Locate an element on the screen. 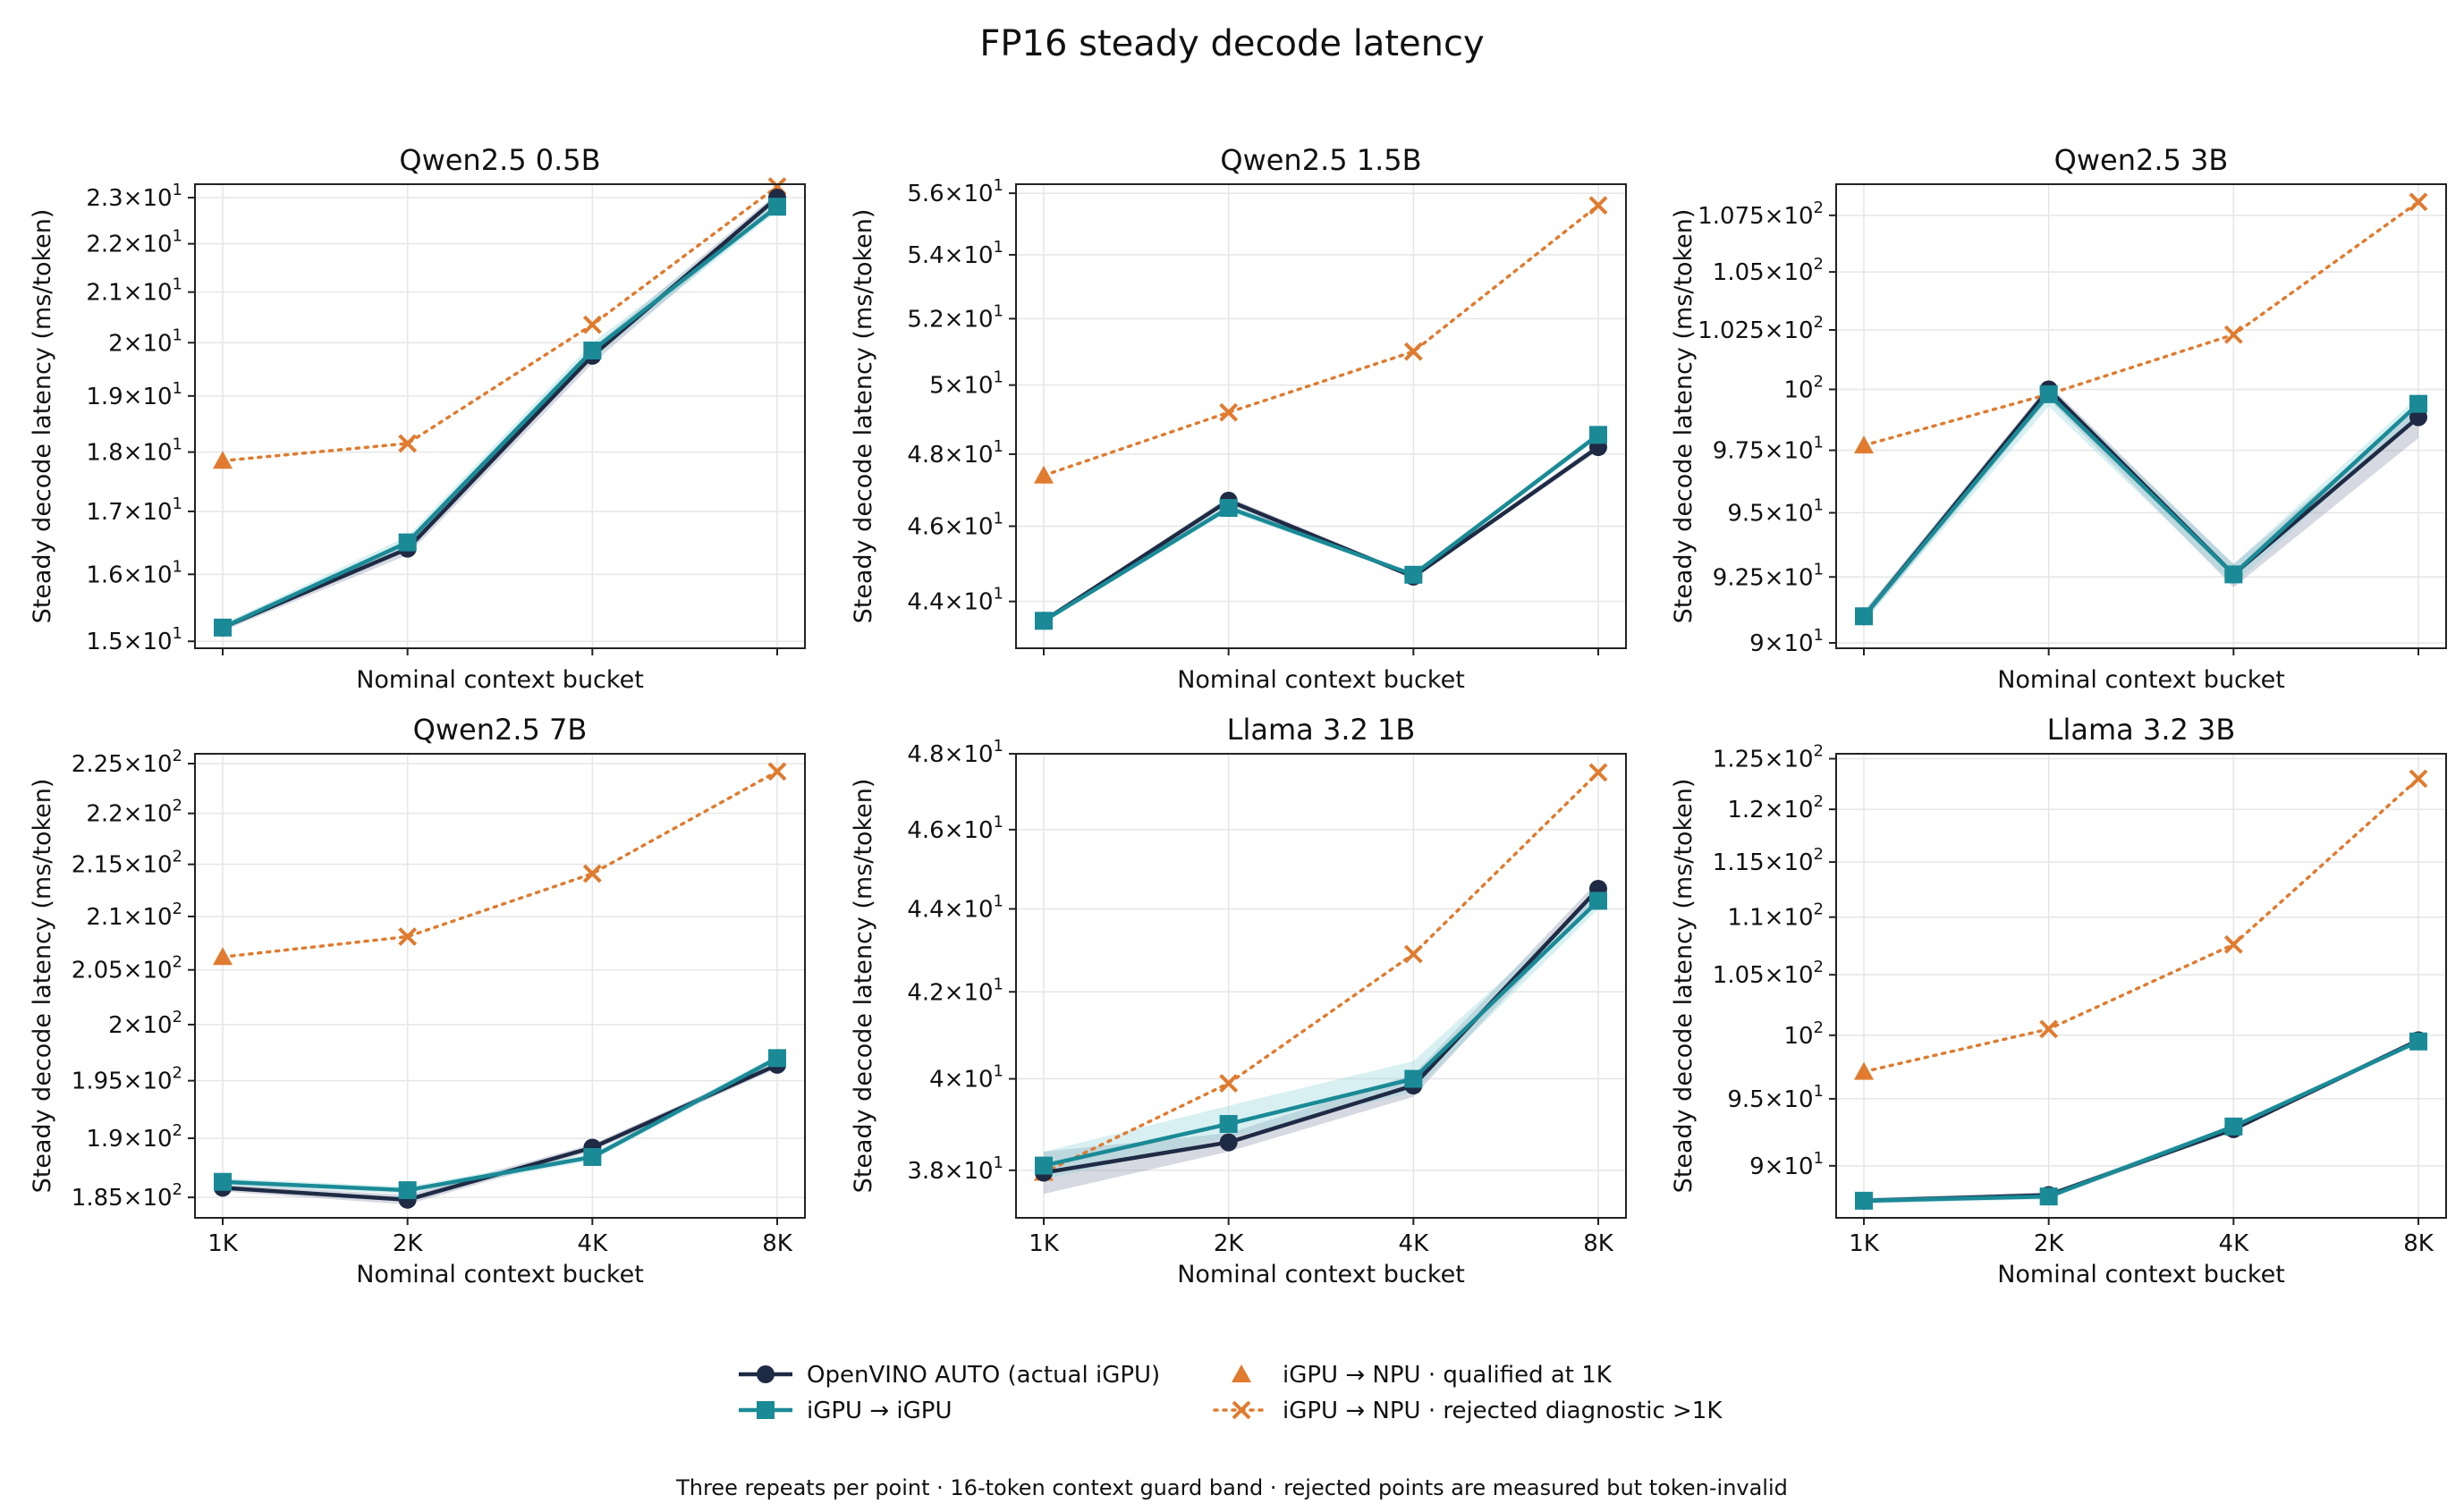 The image size is (2464, 1512). y-tick-label: 5.4×101 is located at coordinates (955, 253).